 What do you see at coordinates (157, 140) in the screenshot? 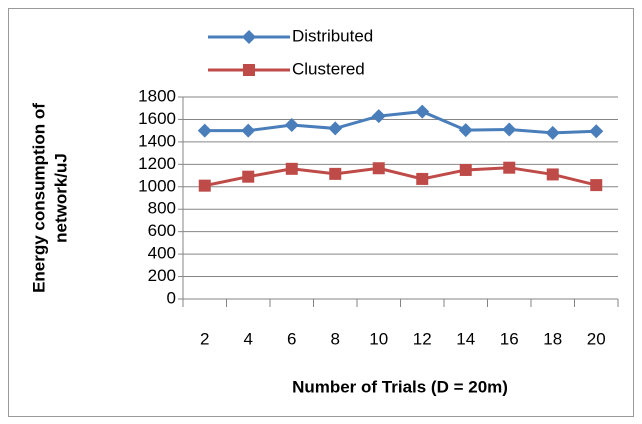
I see `y-tick-label: 1400` at bounding box center [157, 140].